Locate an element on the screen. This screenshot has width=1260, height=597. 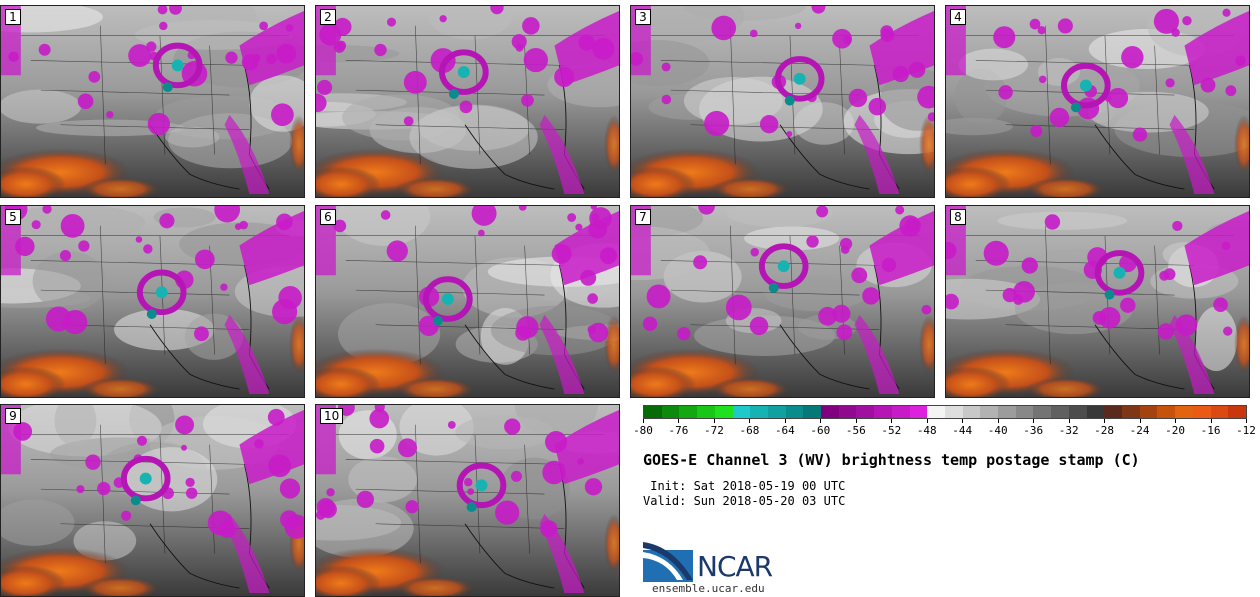
colorbar-tick-label: -52 is located at coordinates (891, 430).